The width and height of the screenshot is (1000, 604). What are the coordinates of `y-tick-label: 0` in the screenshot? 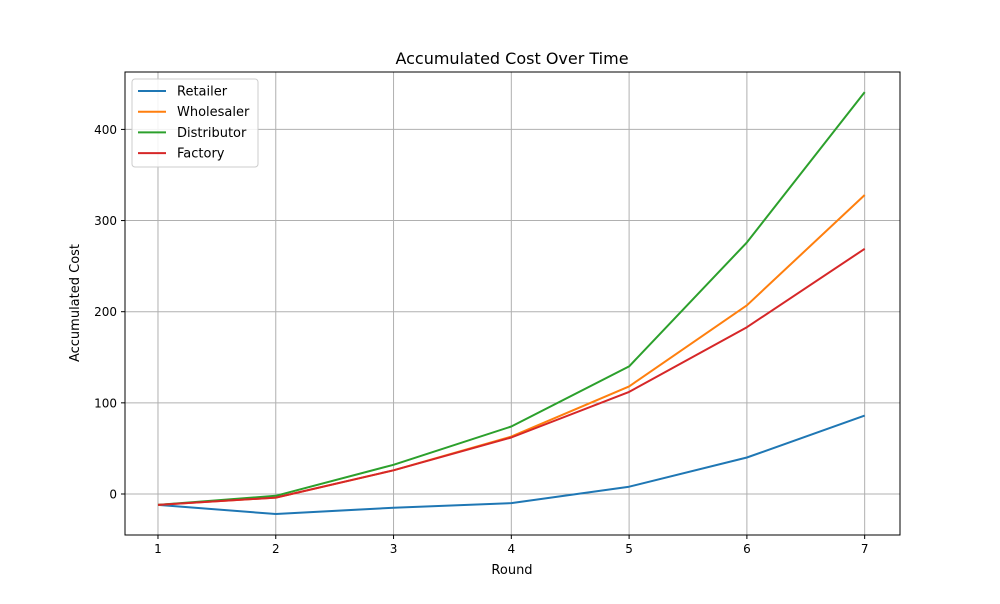 It's located at (113, 494).